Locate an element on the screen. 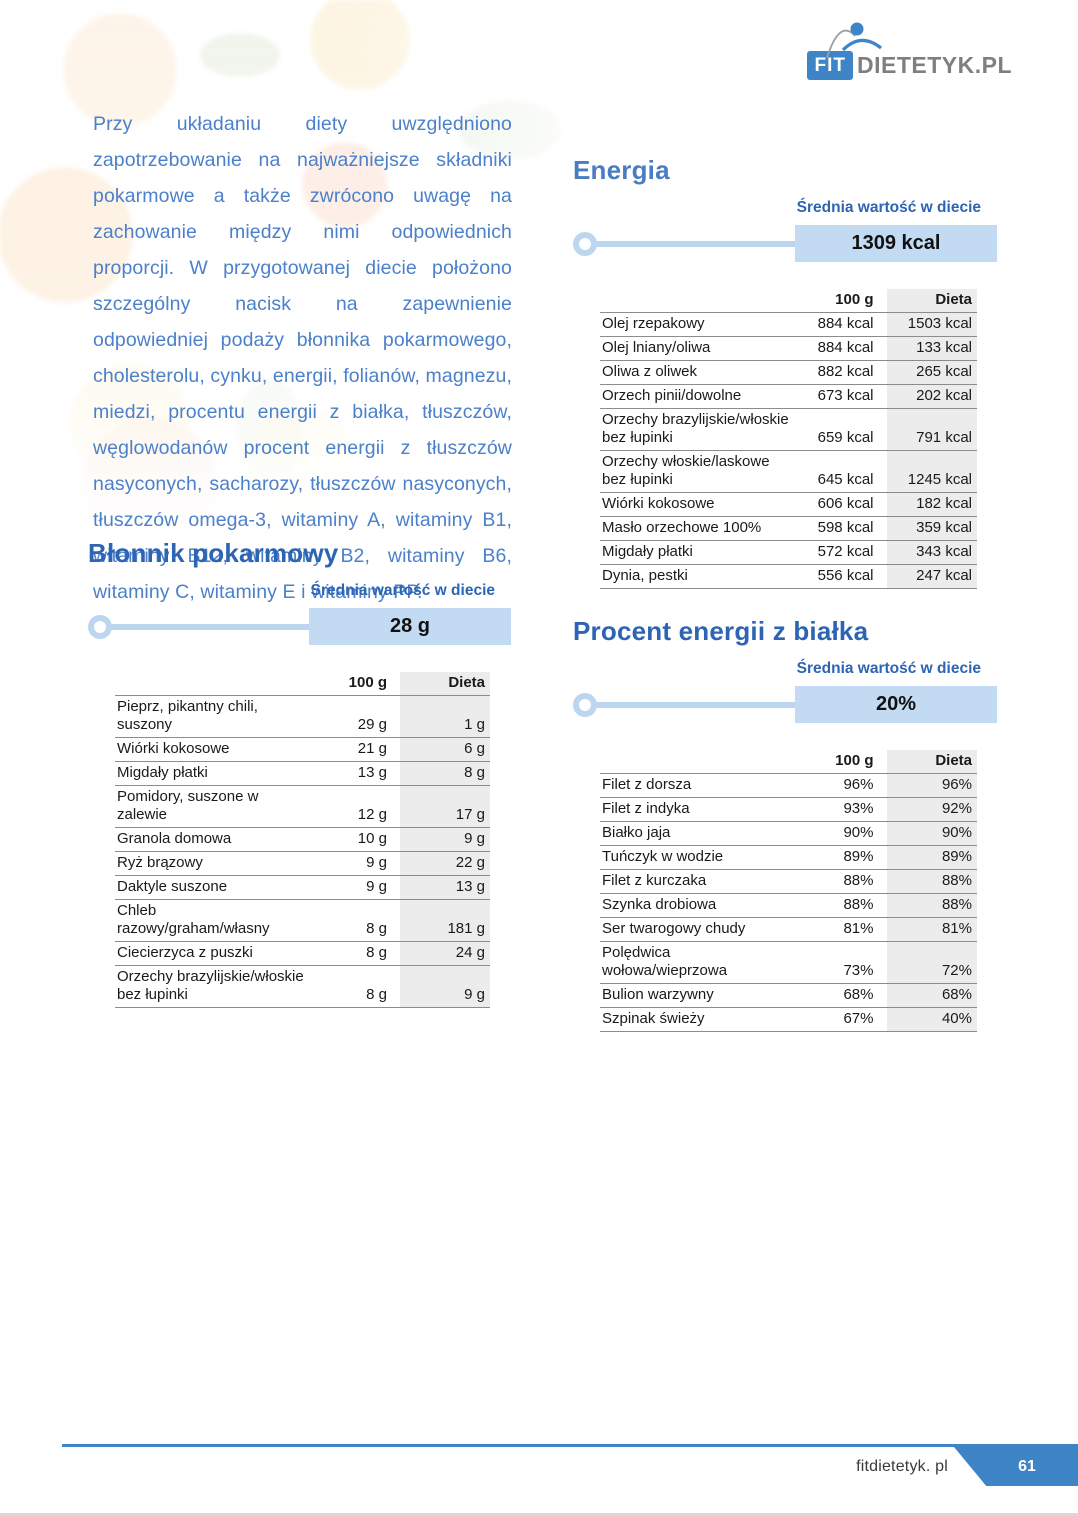 The width and height of the screenshot is (1078, 1516). cell-dieta: 24 g is located at coordinates (445, 953).